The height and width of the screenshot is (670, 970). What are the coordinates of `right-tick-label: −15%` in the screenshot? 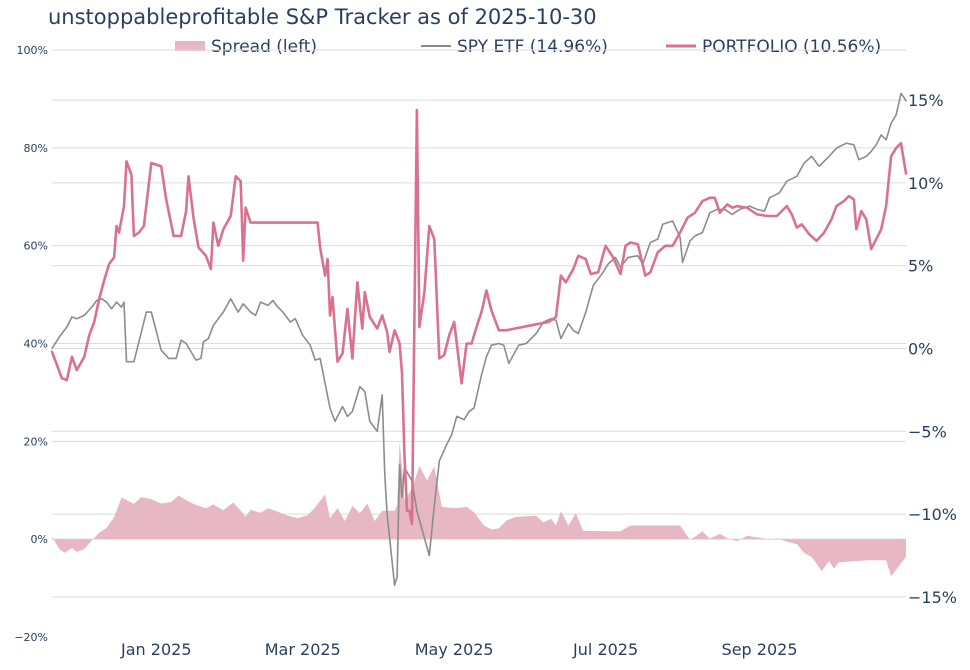 It's located at (932, 597).